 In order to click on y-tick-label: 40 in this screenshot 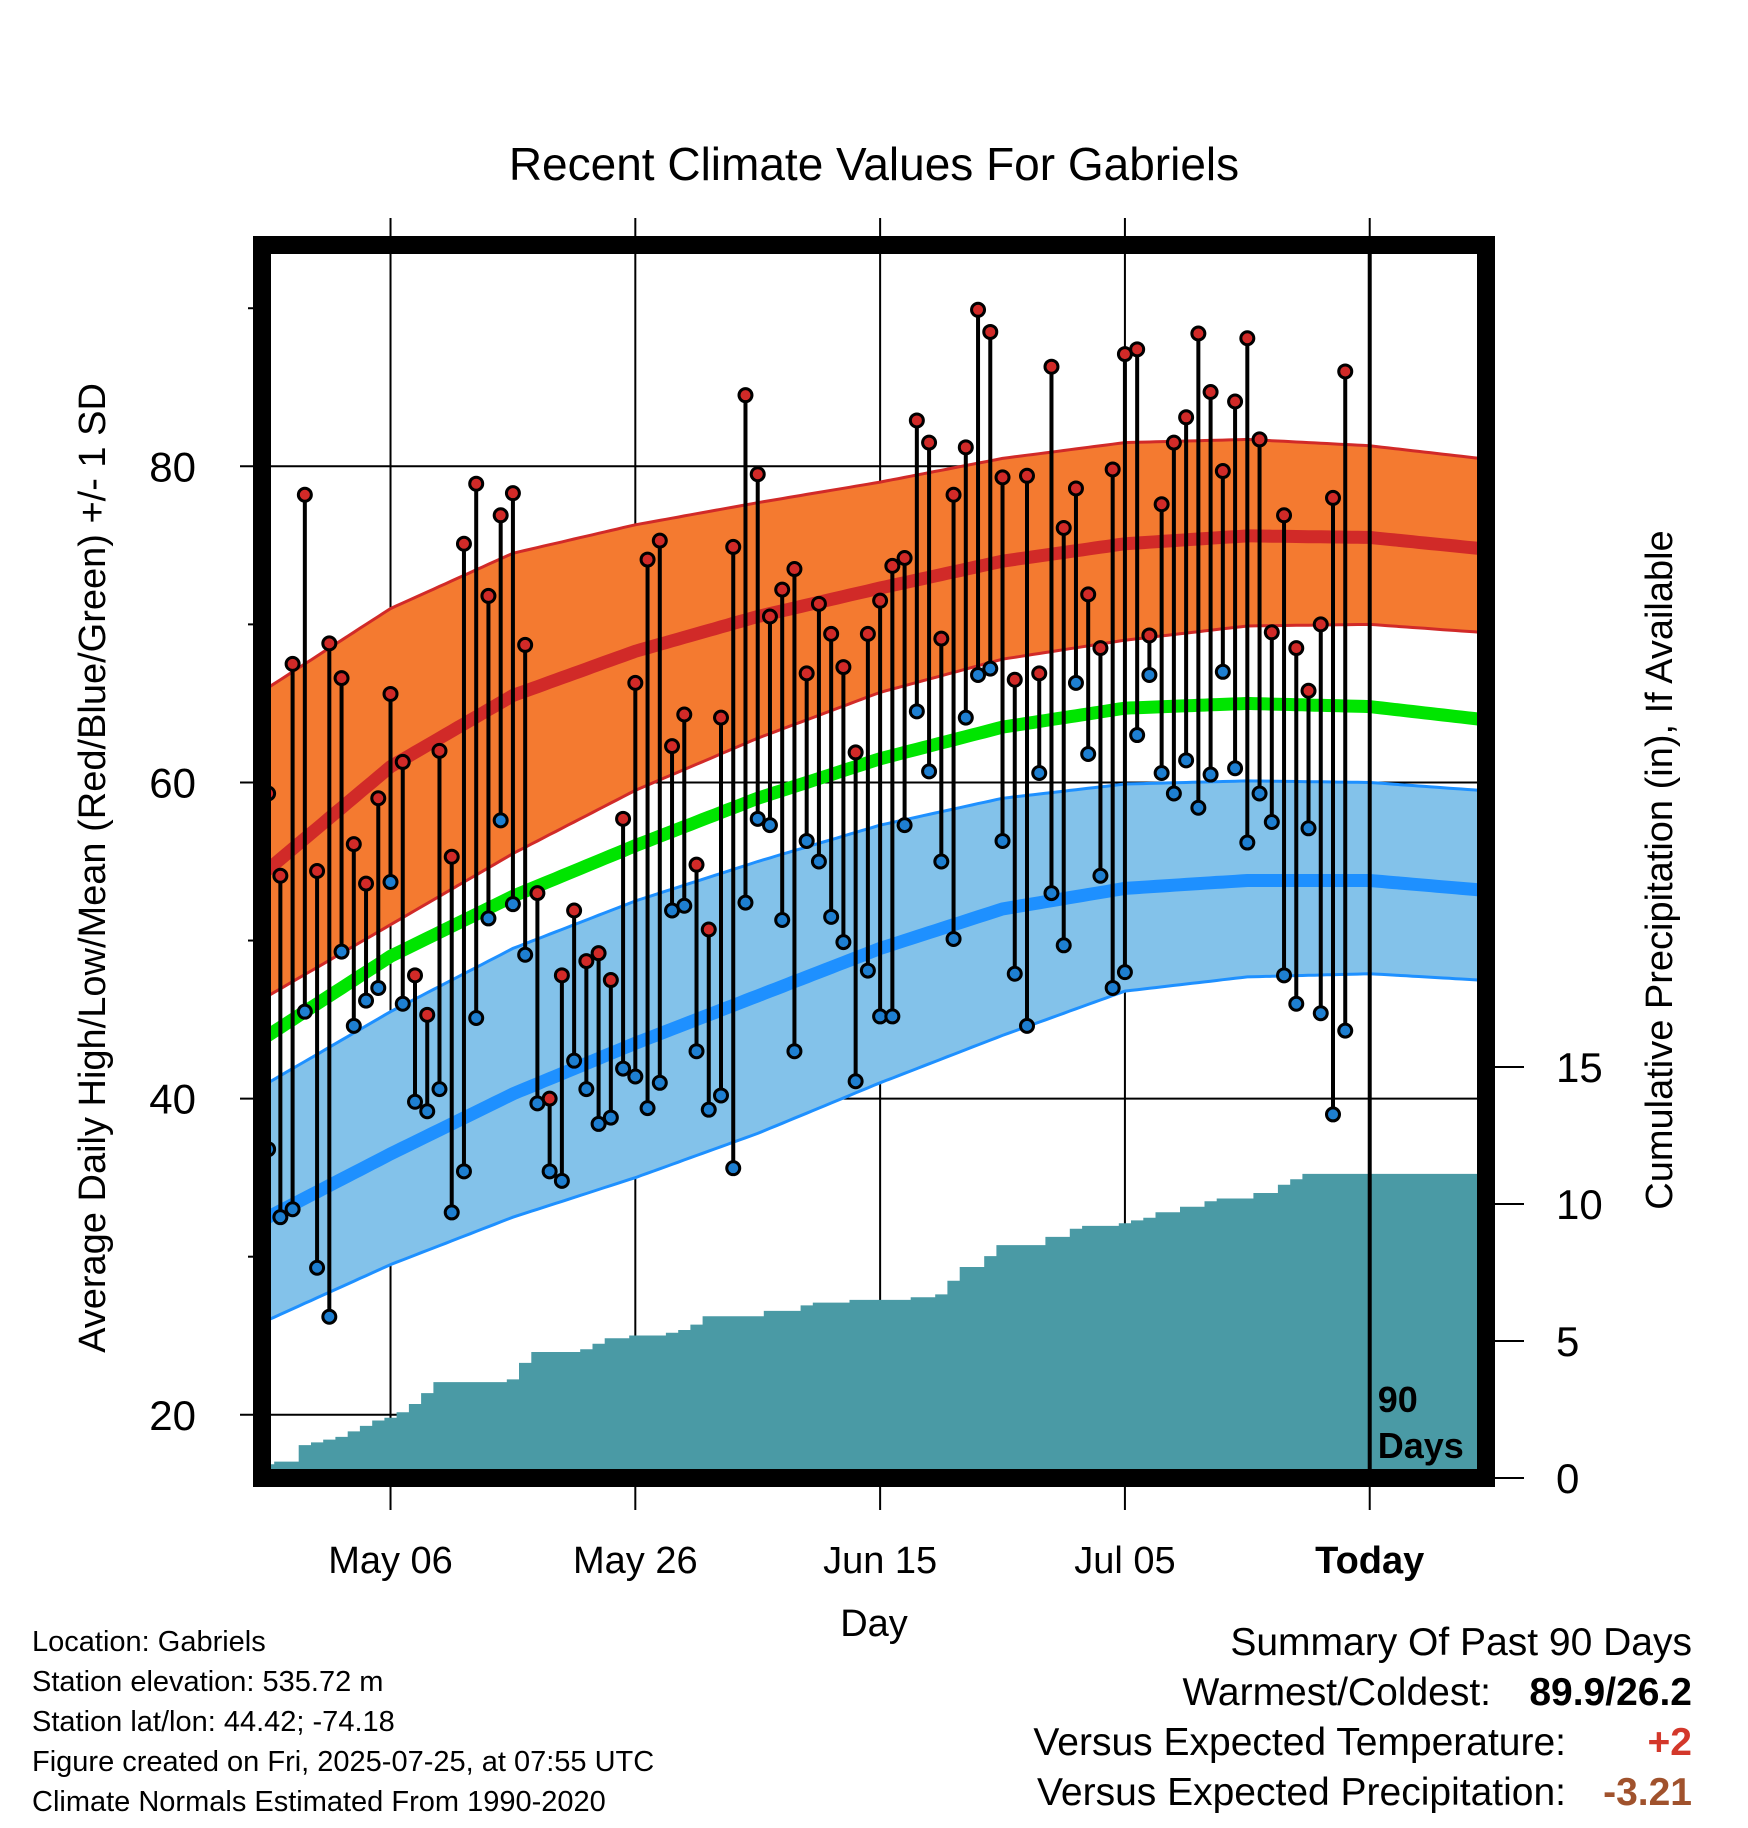, I will do `click(172, 1099)`.